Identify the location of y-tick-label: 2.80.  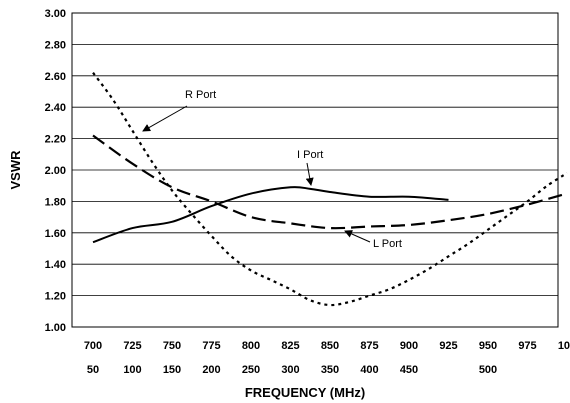
(55, 45).